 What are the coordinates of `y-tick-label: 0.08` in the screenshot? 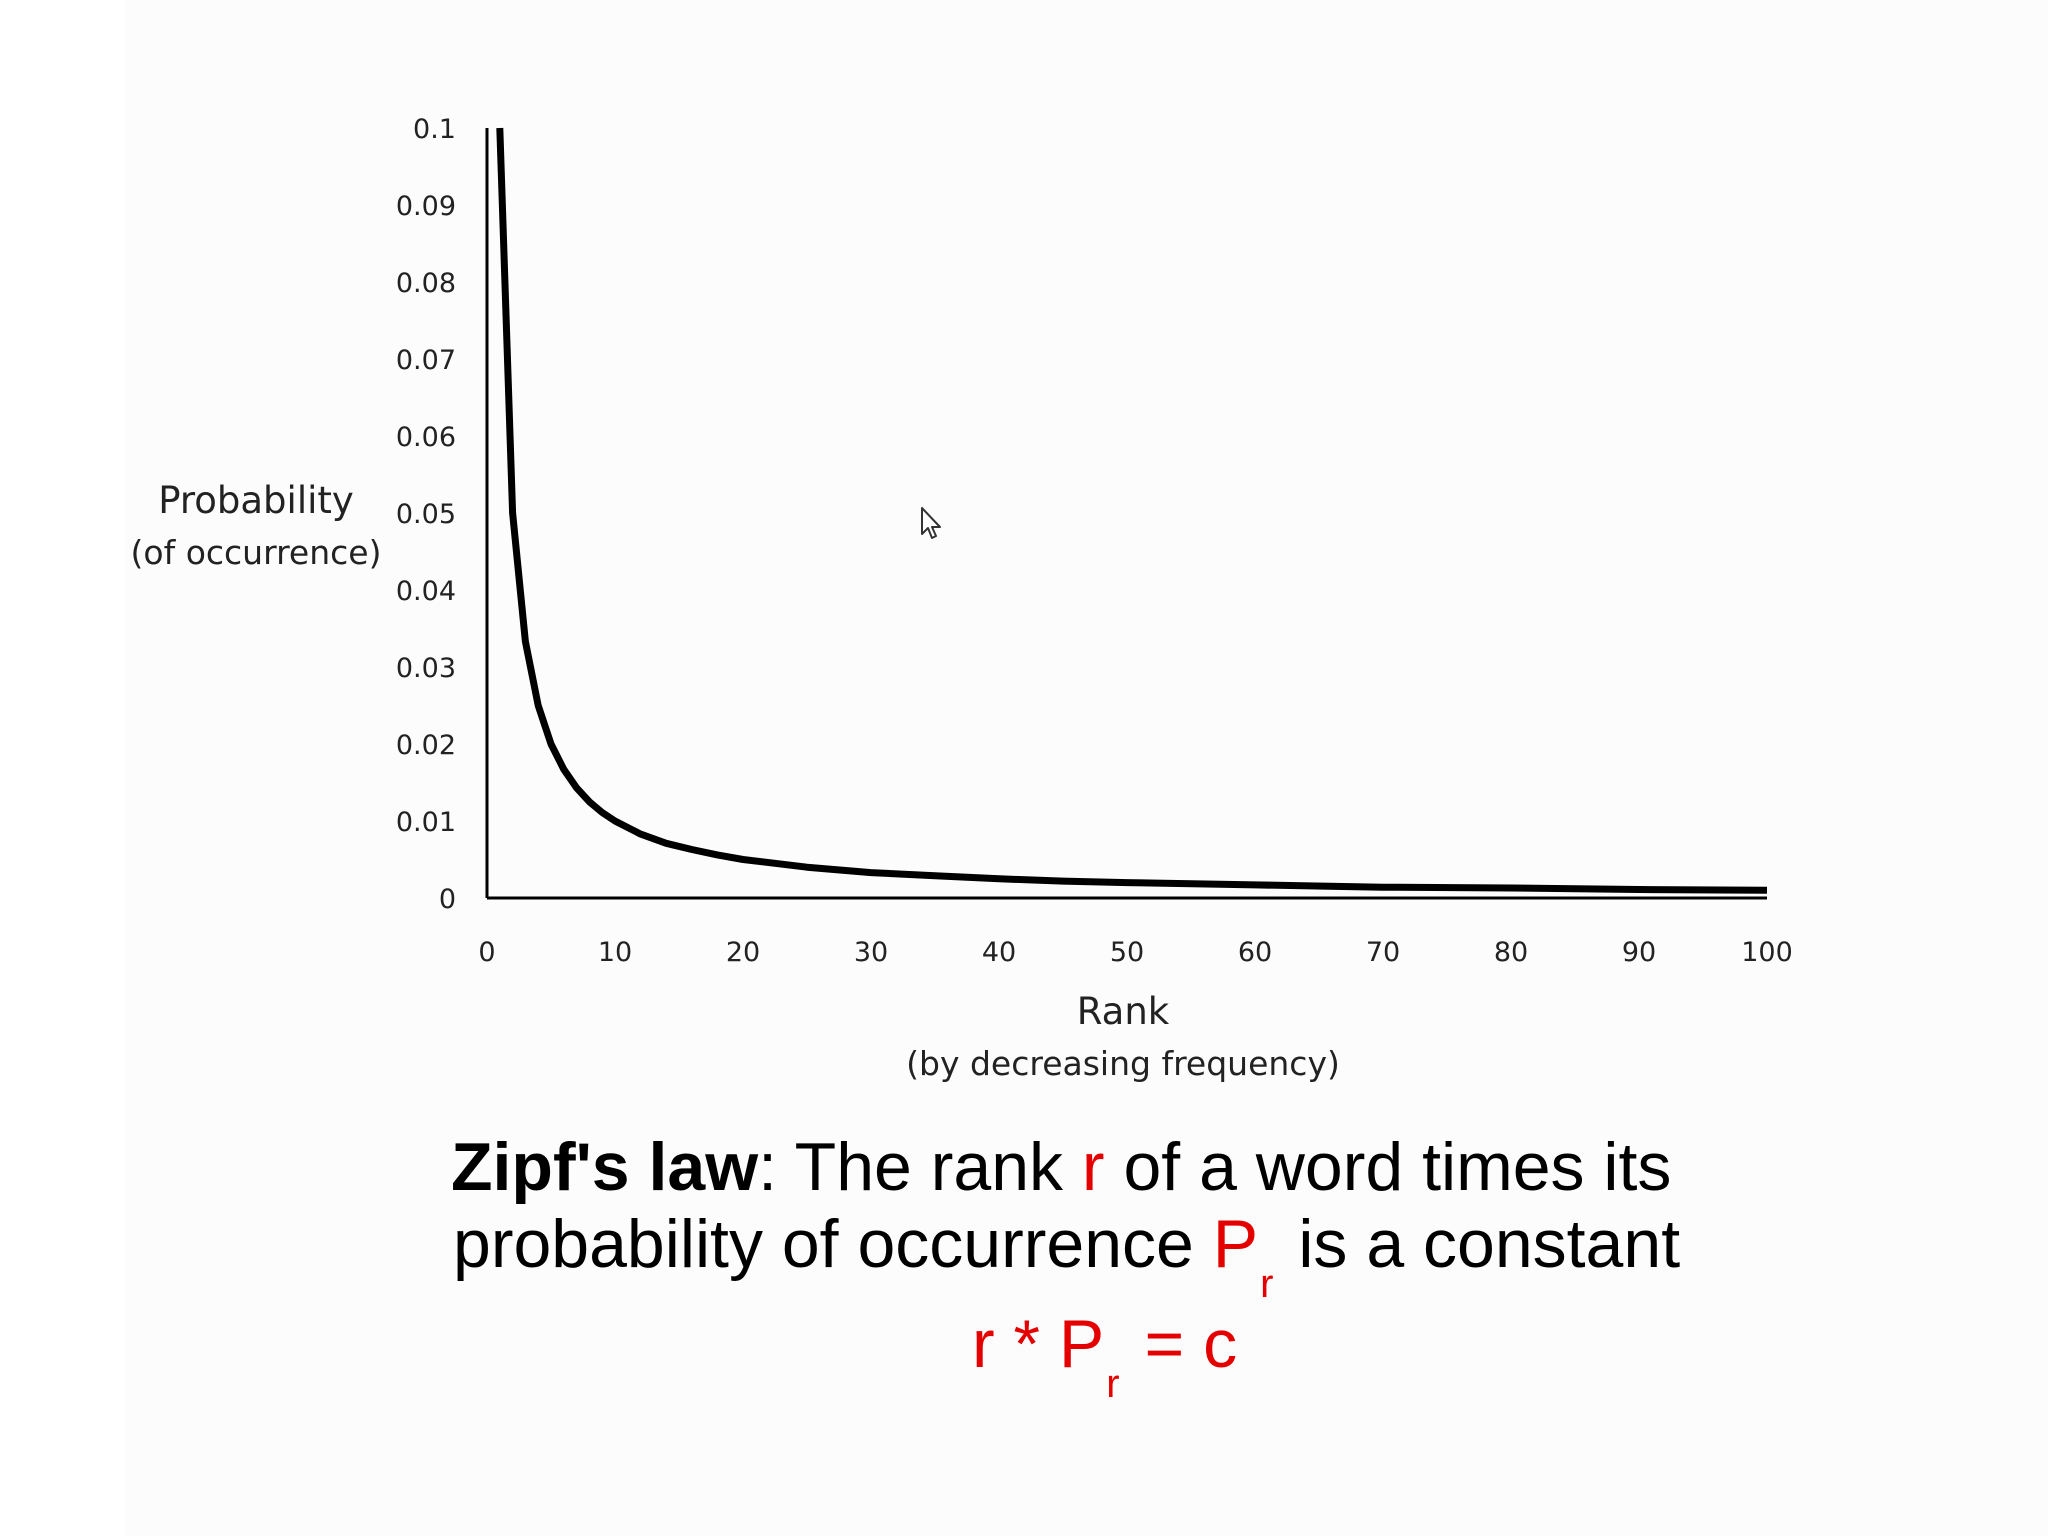 It's located at (426, 283).